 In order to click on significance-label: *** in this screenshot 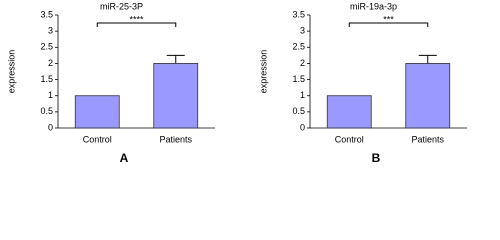, I will do `click(388, 19)`.